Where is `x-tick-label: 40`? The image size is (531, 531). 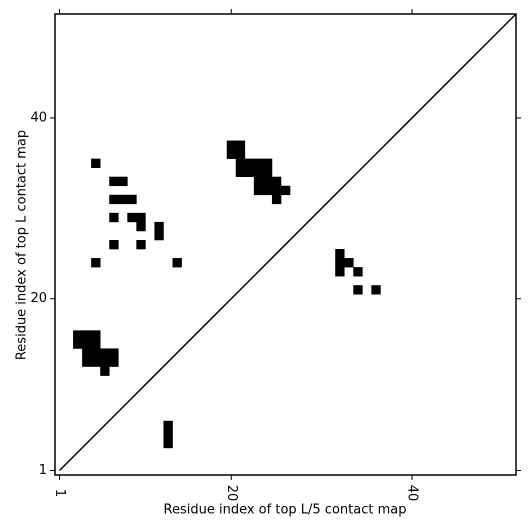 x-tick-label: 40 is located at coordinates (412, 493).